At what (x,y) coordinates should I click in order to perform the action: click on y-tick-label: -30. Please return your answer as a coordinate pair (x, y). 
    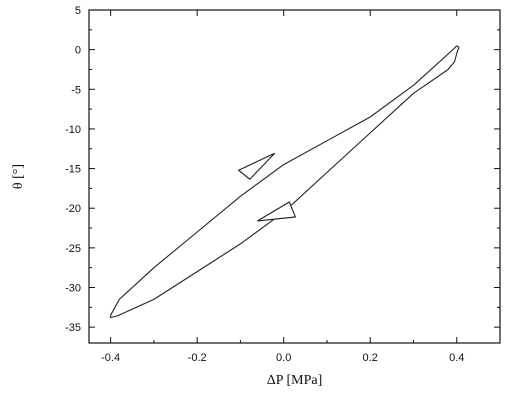
    Looking at the image, I should click on (73, 289).